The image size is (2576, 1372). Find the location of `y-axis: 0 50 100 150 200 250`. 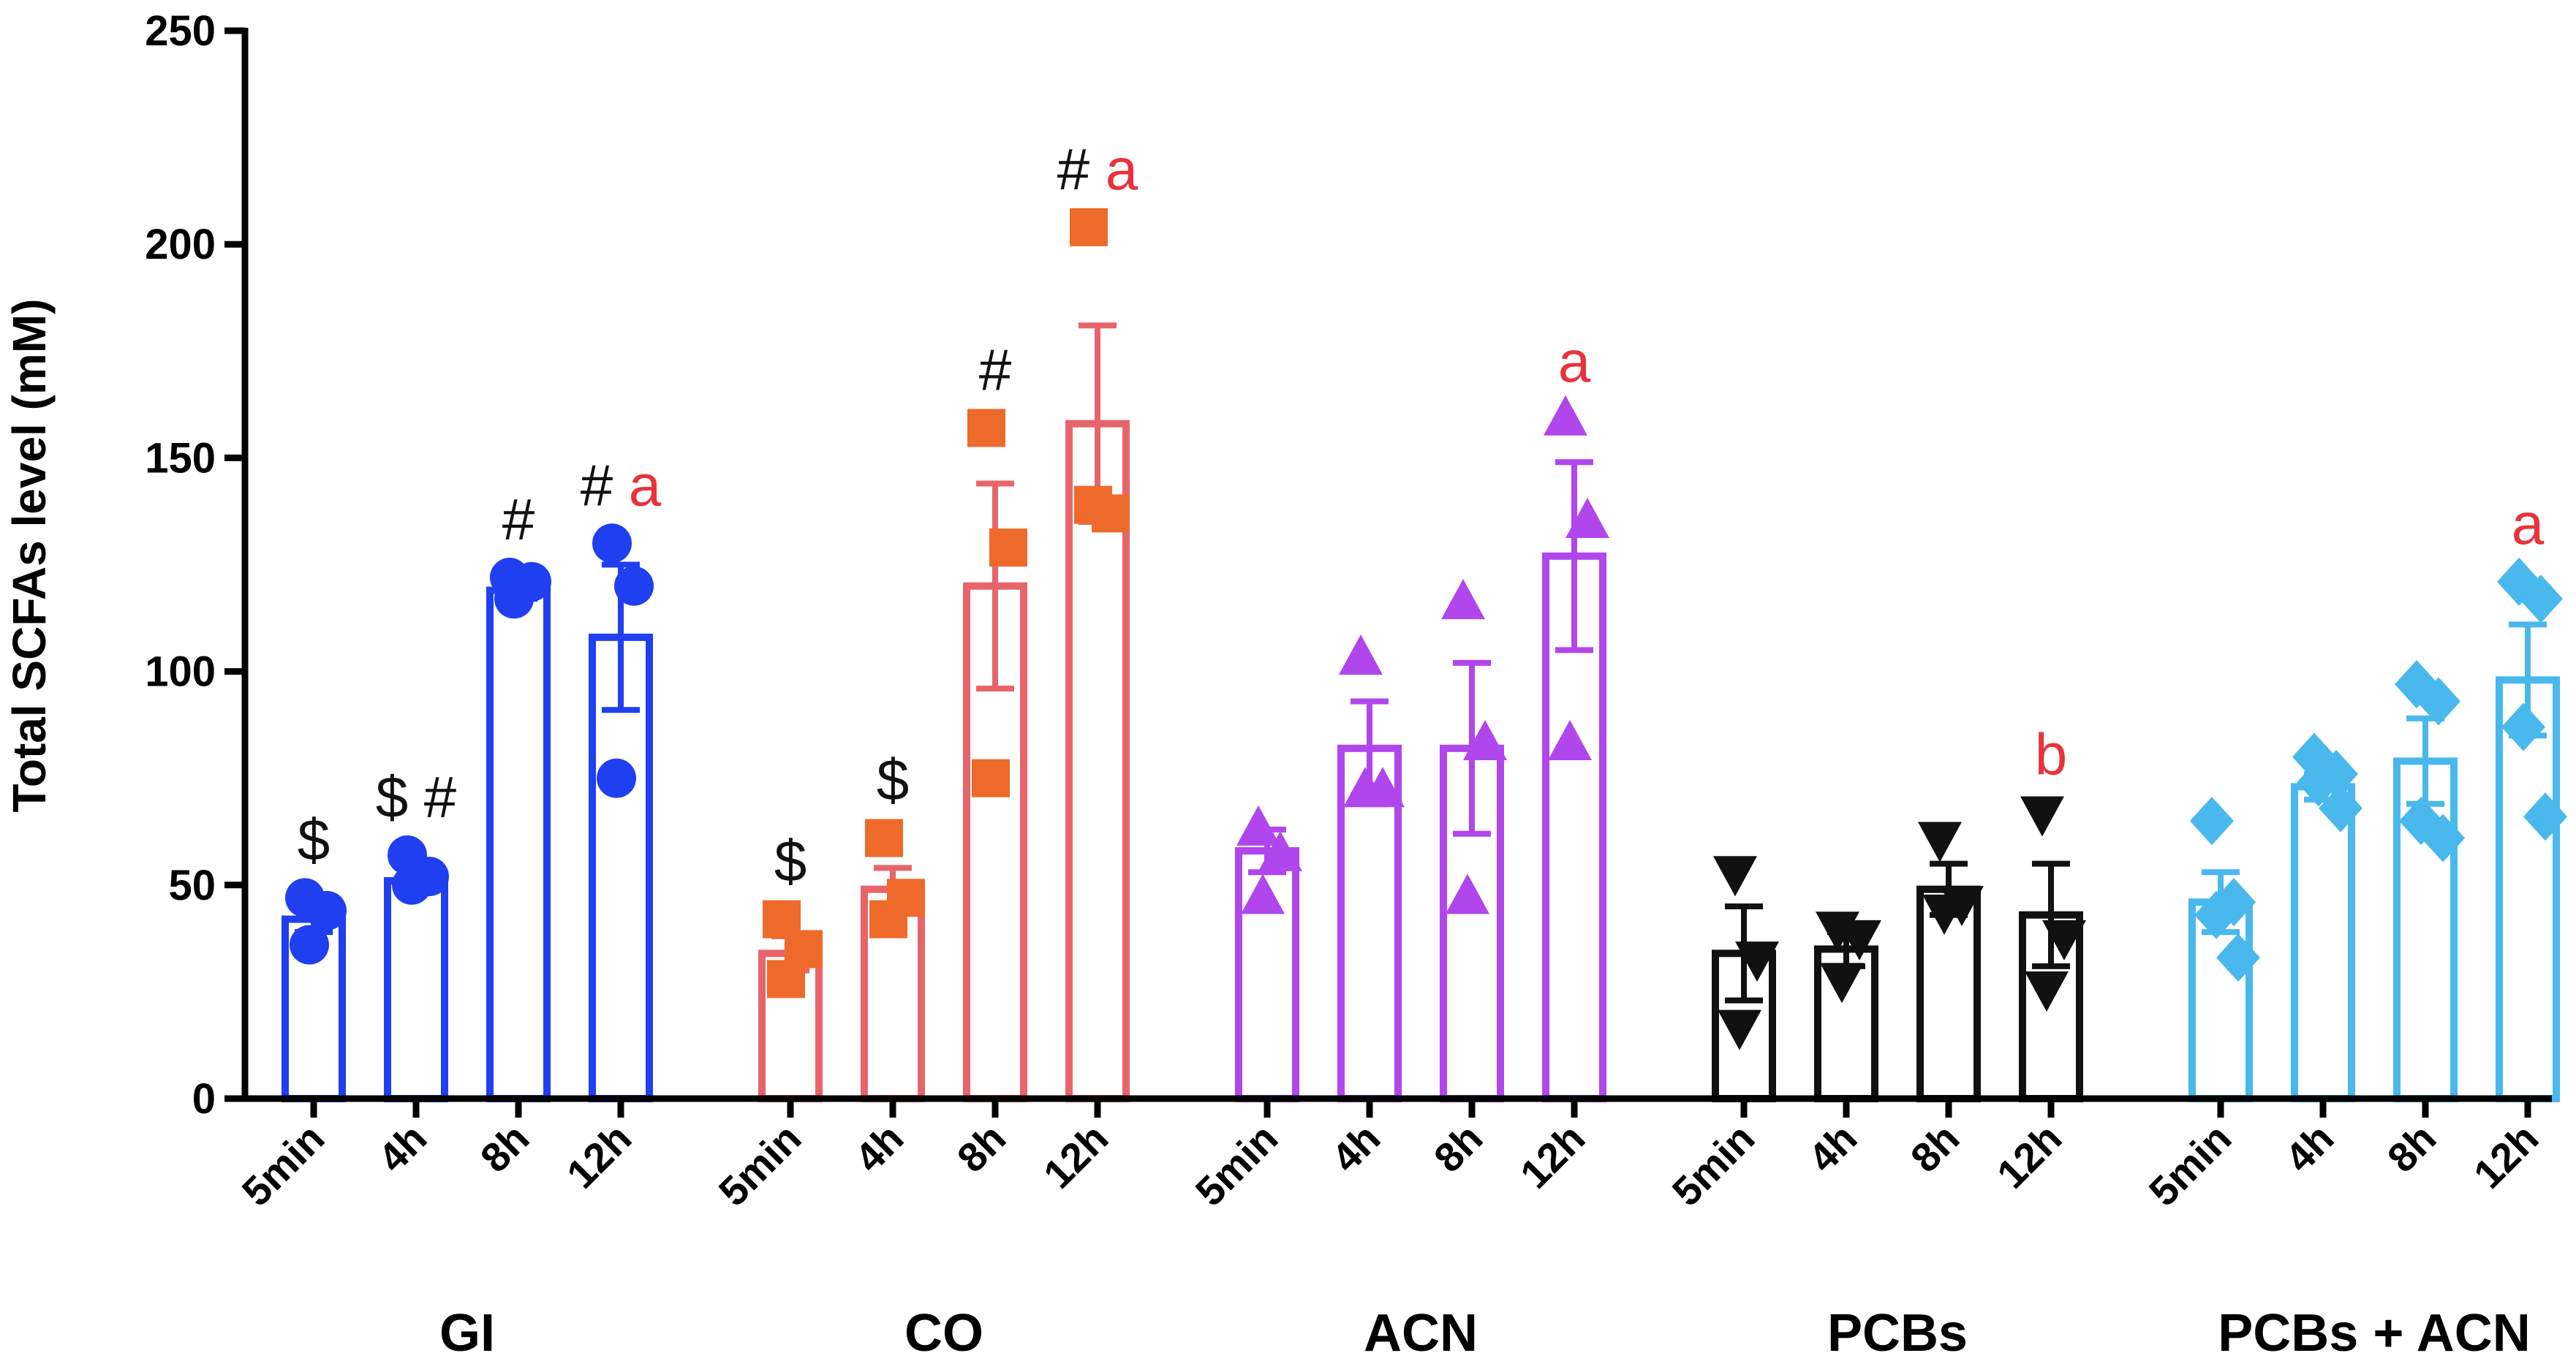

y-axis: 0 50 100 150 200 250 is located at coordinates (197, 565).